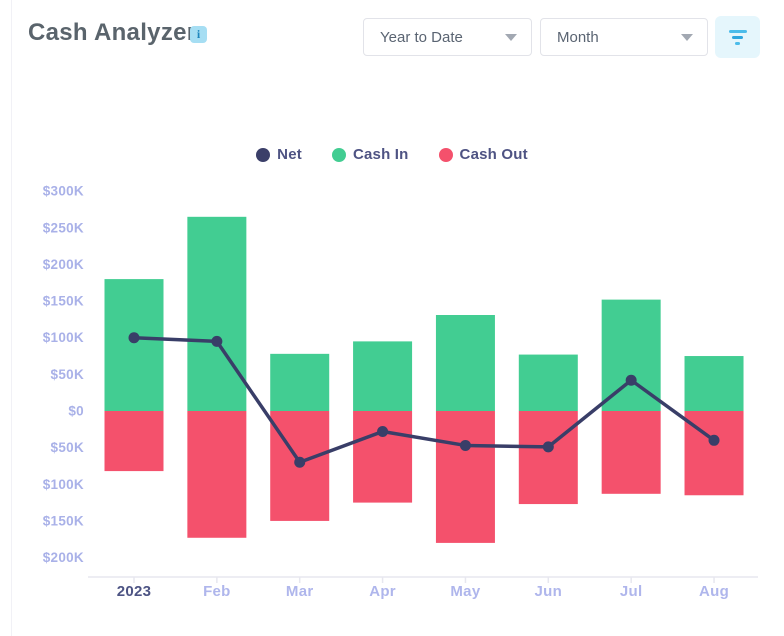  Describe the element at coordinates (263, 154) in the screenshot. I see `net-legend-dot-icon` at that location.